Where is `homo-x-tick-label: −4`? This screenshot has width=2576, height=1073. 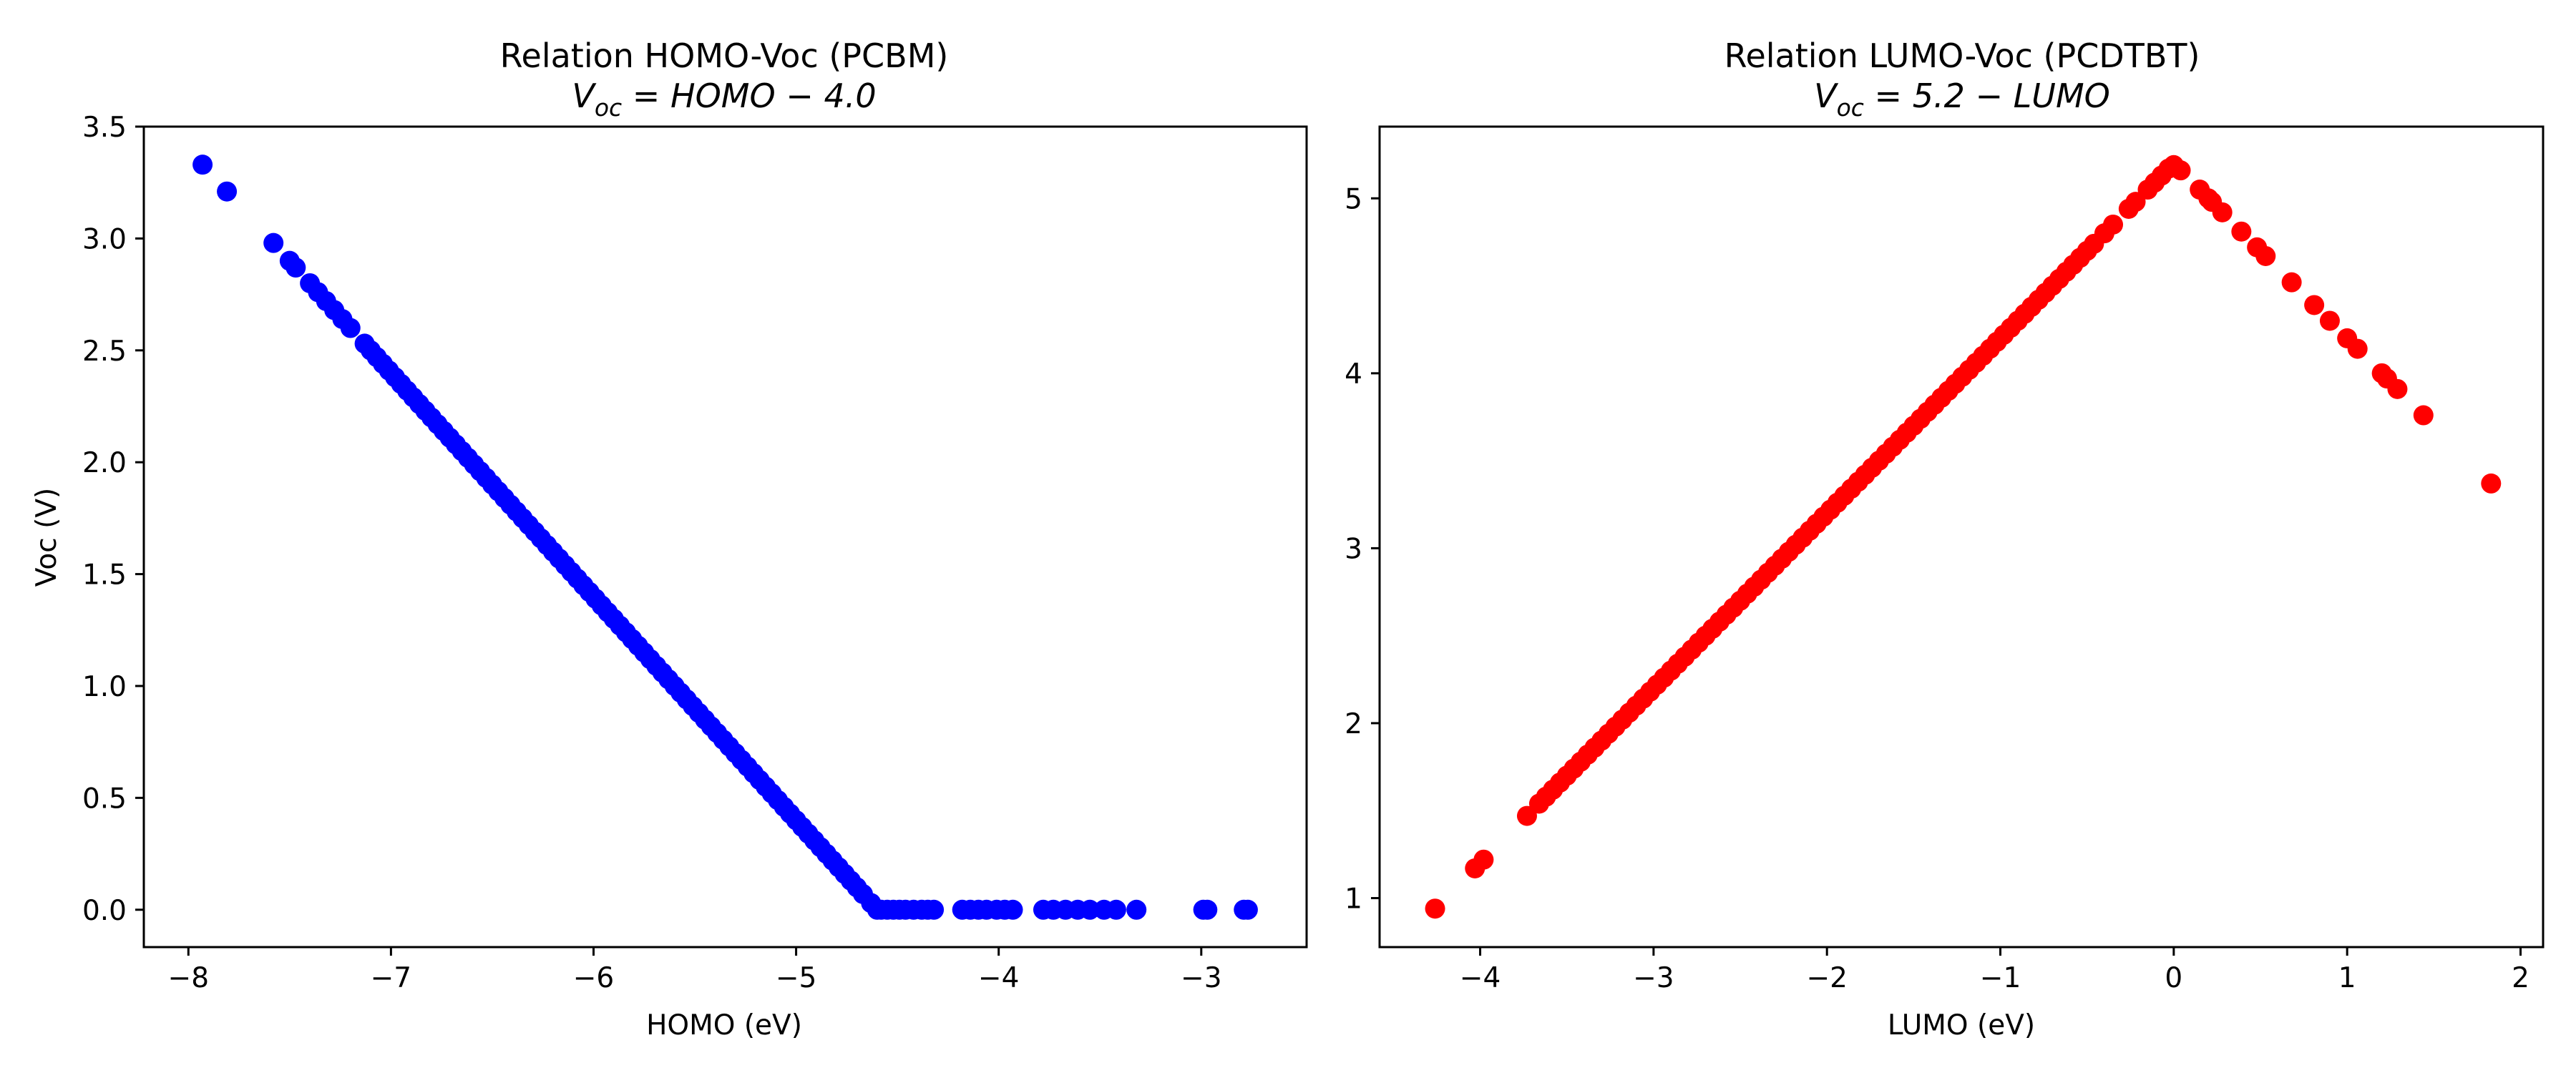 homo-x-tick-label: −4 is located at coordinates (999, 978).